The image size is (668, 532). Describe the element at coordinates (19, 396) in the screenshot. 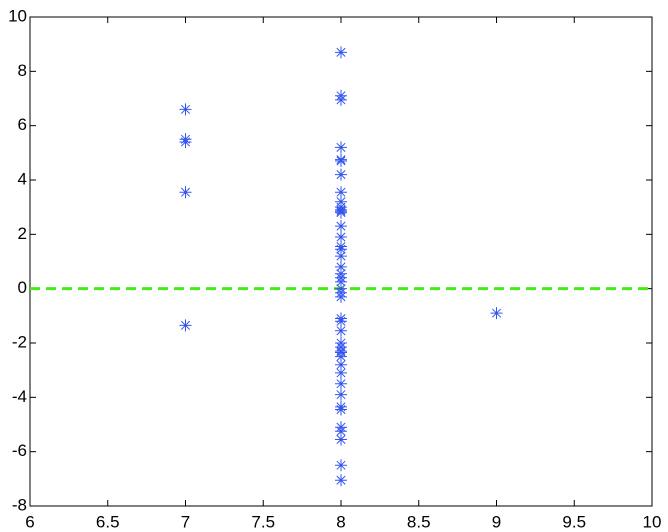

I see `y-tick-label: -4` at that location.